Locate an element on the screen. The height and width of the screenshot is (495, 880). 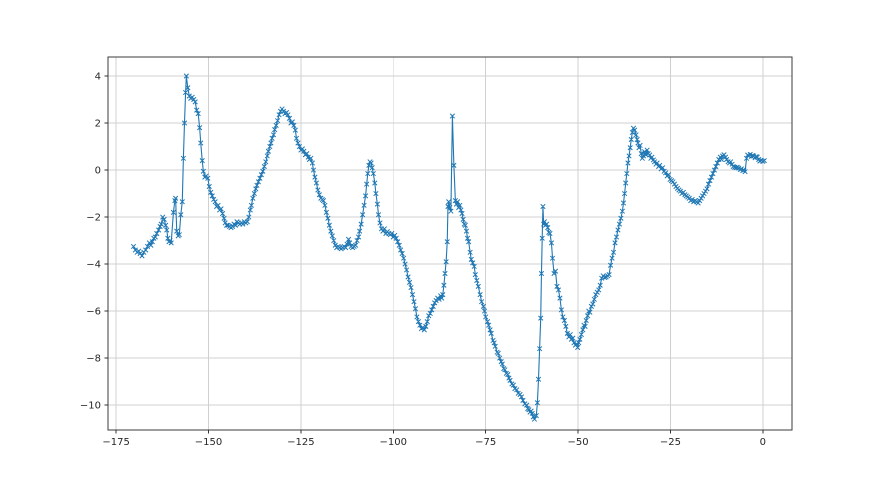
y-tick-label: 4 is located at coordinates (98, 77).